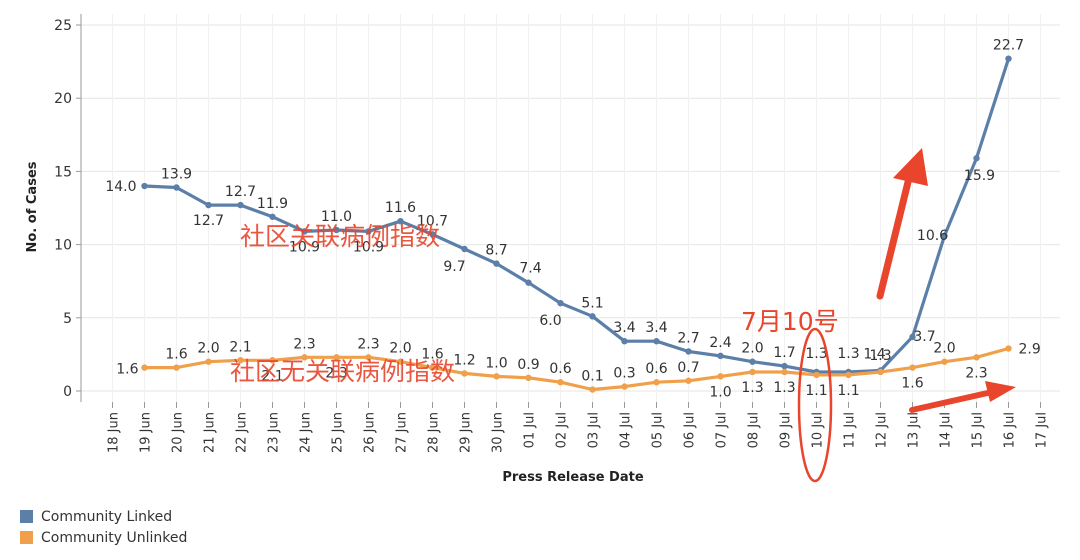  Describe the element at coordinates (720, 392) in the screenshot. I see `data-label: 1.0` at that location.